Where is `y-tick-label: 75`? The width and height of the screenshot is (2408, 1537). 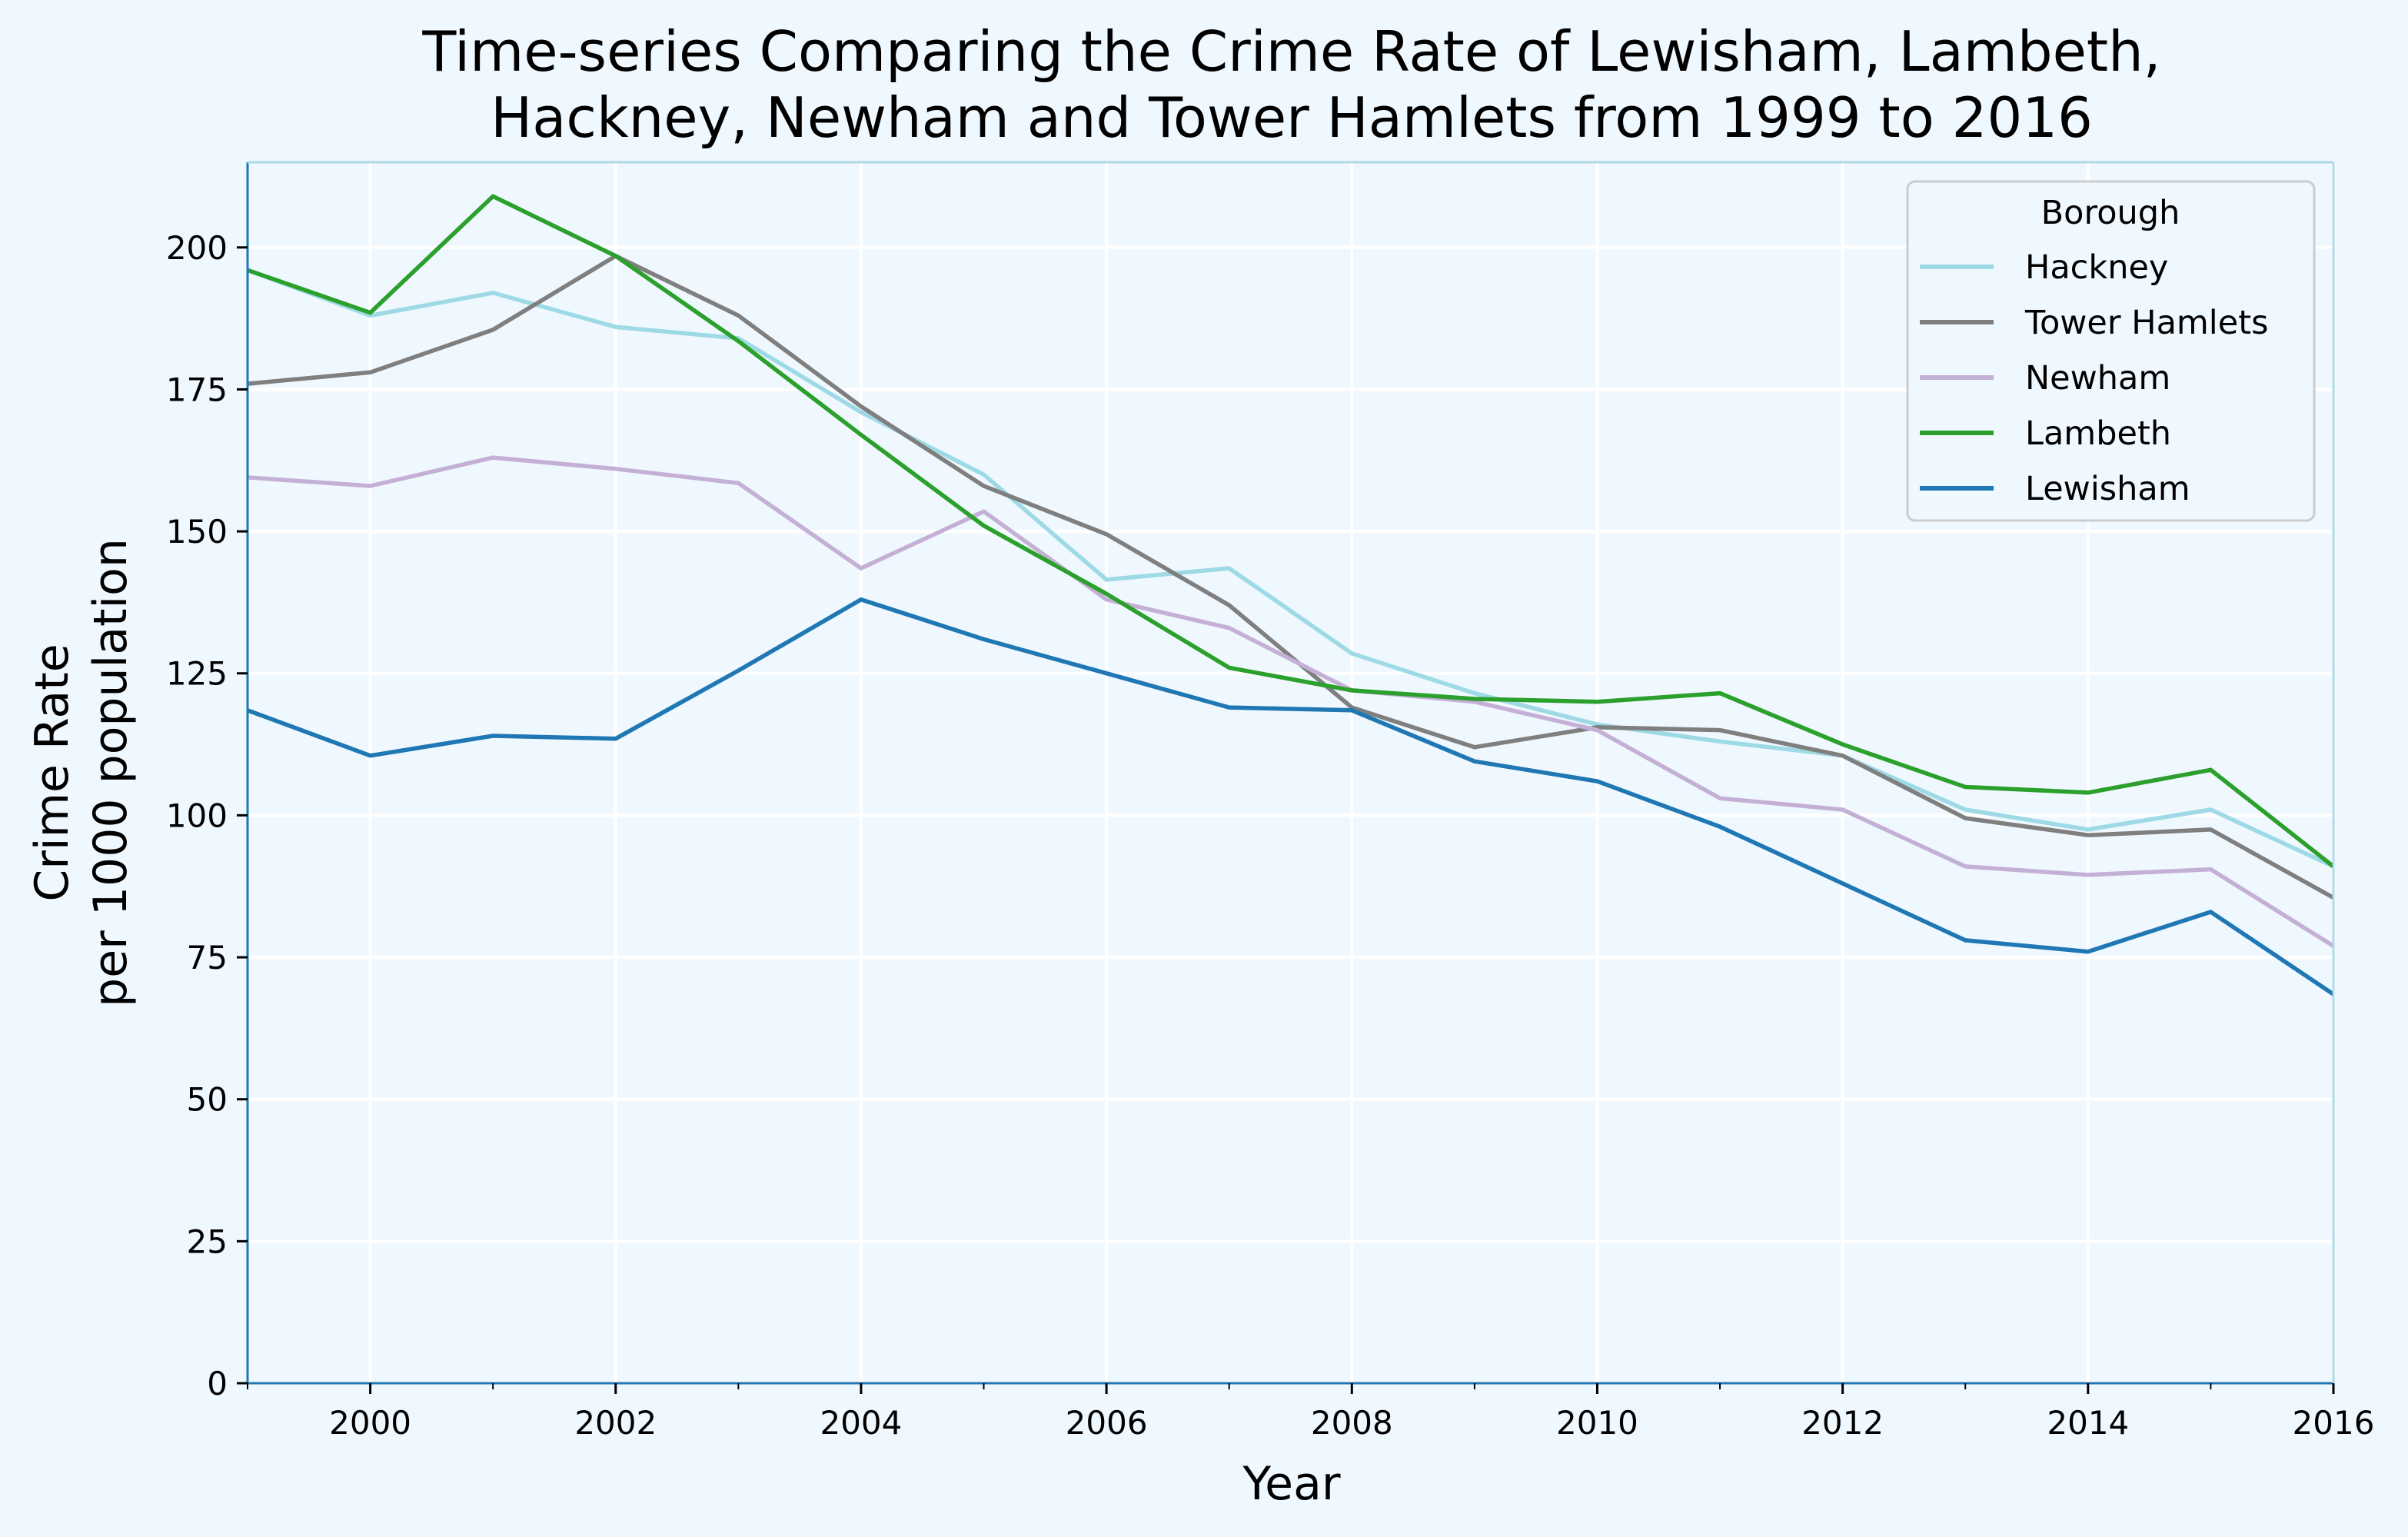 y-tick-label: 75 is located at coordinates (208, 957).